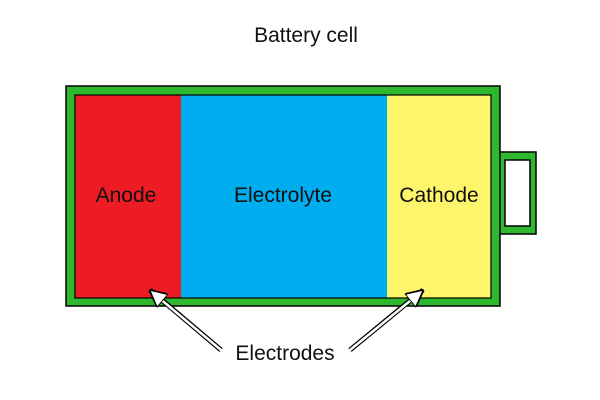 Image resolution: width=600 pixels, height=400 pixels. I want to click on diagram-title: Battery cell, so click(306, 35).